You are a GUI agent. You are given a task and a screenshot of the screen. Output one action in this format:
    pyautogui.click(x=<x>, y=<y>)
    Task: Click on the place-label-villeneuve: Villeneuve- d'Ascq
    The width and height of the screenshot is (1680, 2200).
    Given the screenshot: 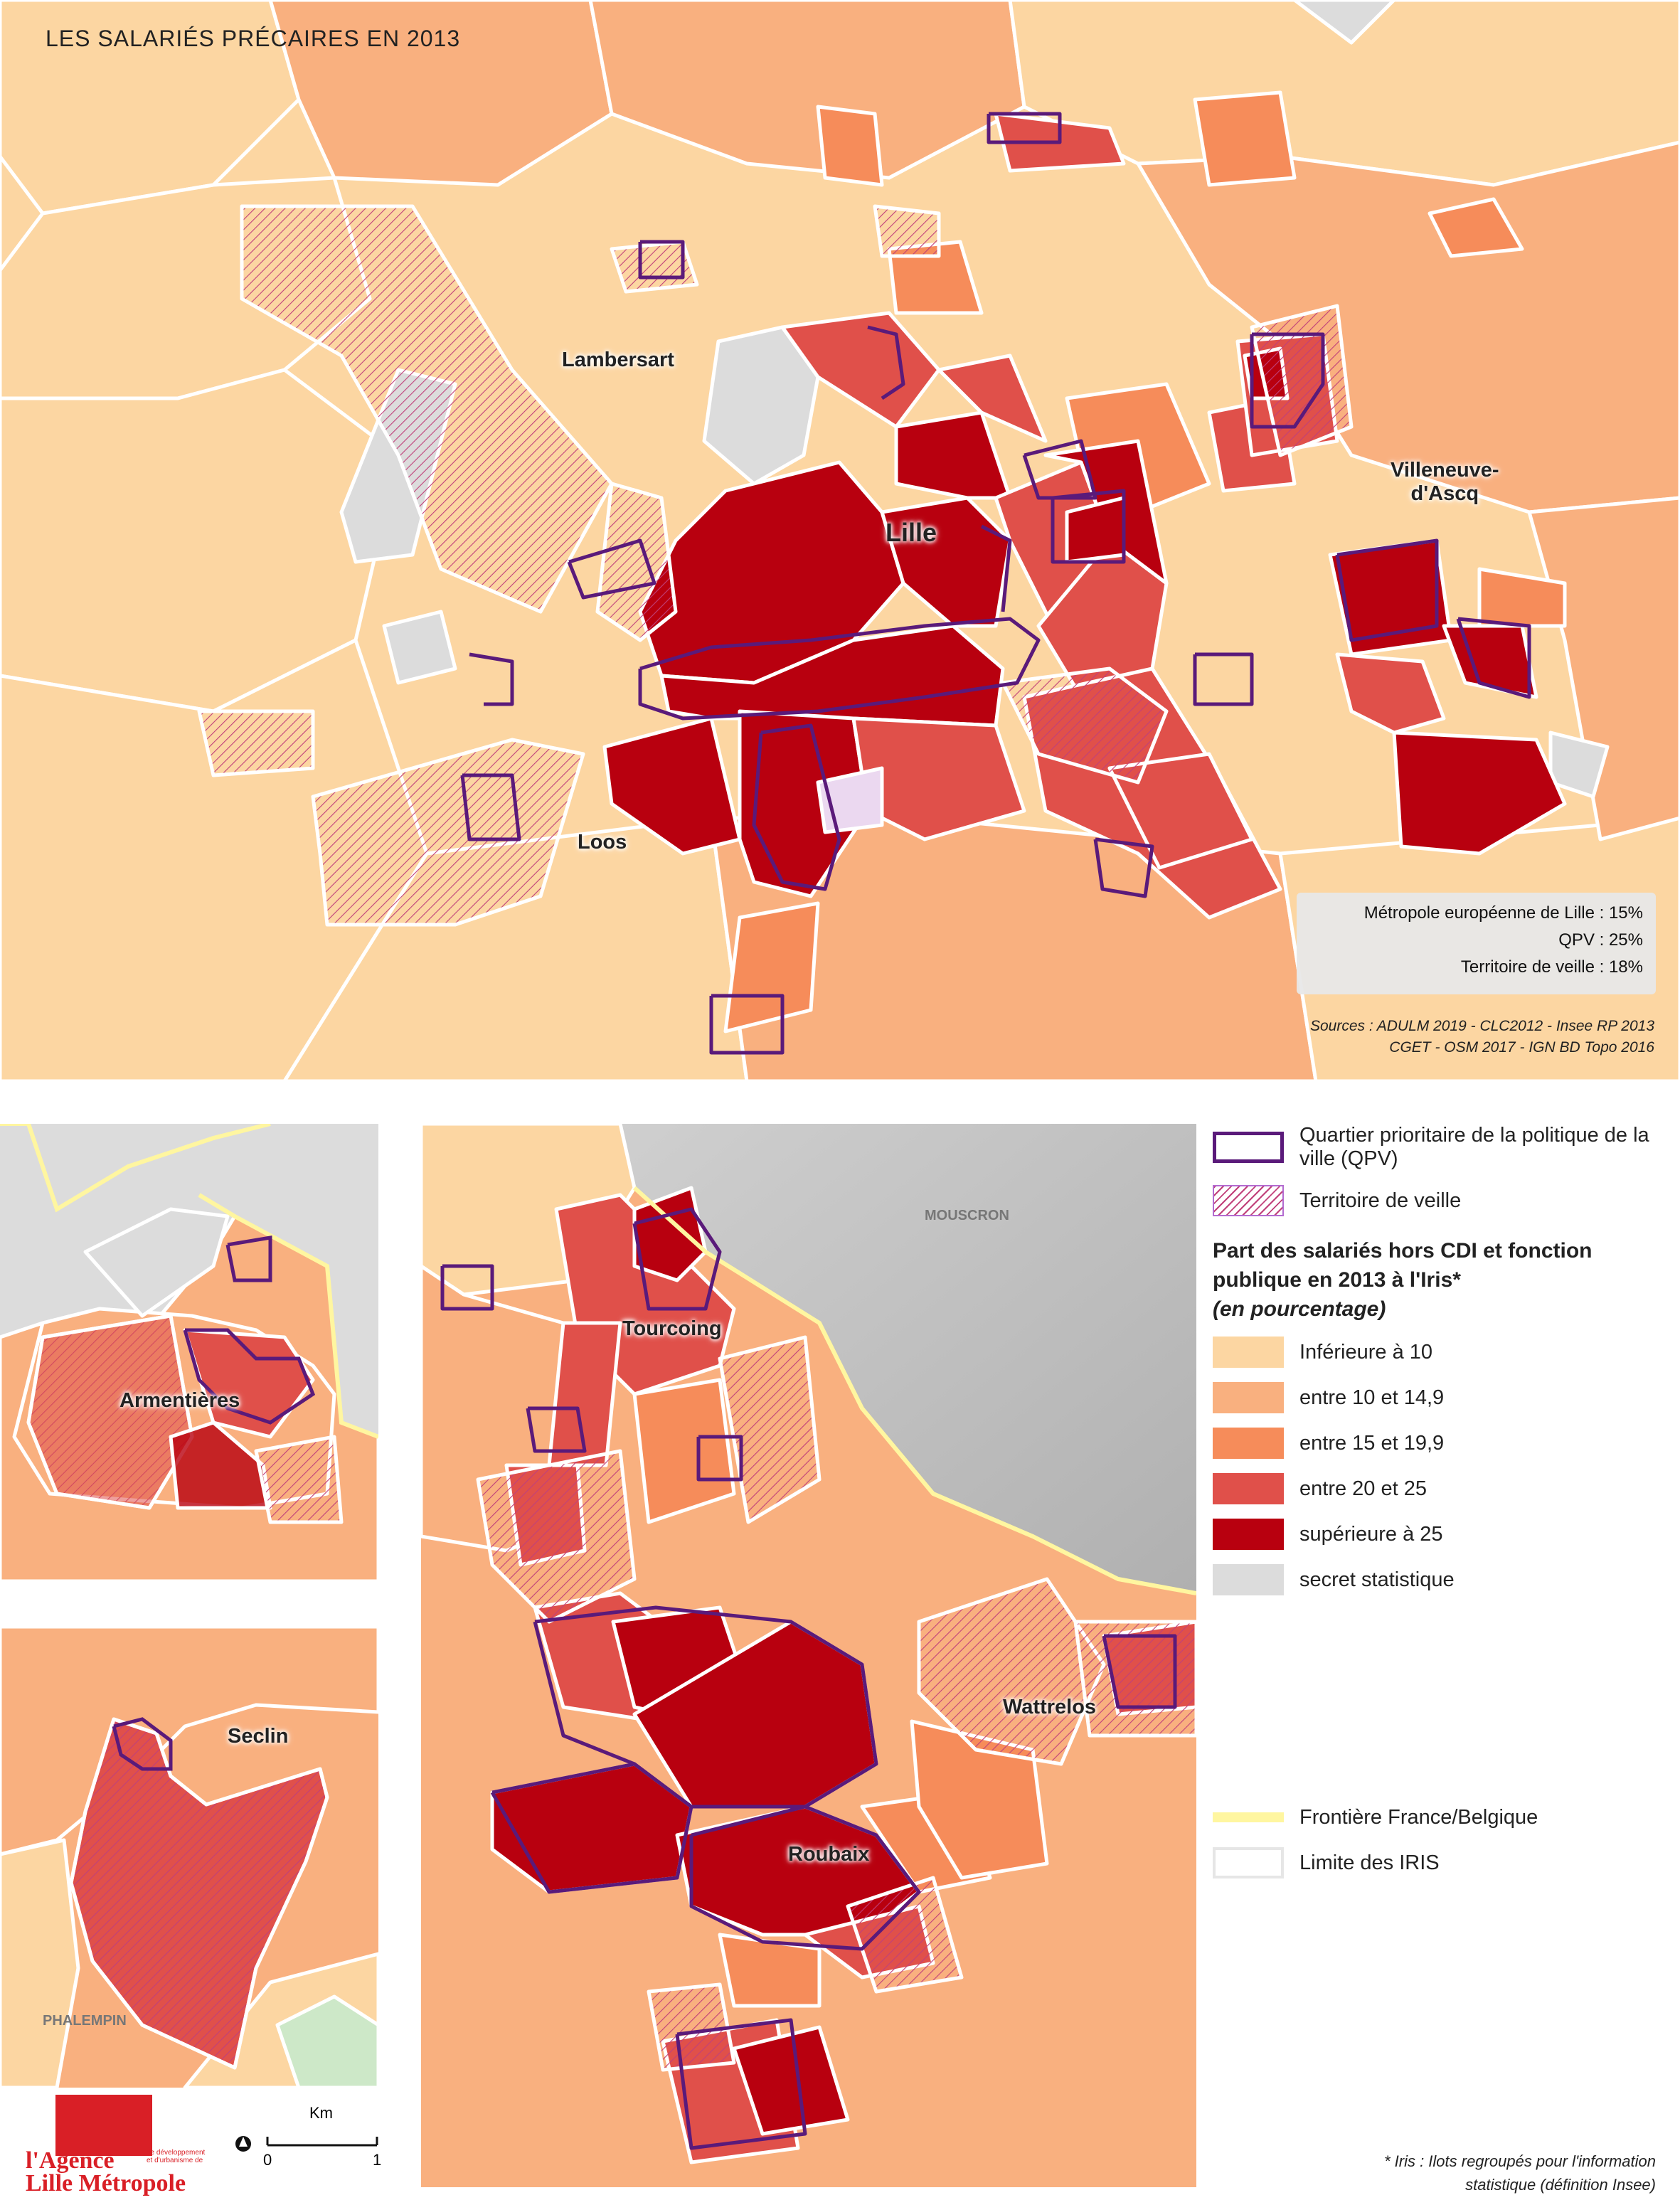 What is the action you would take?
    pyautogui.click(x=1445, y=482)
    